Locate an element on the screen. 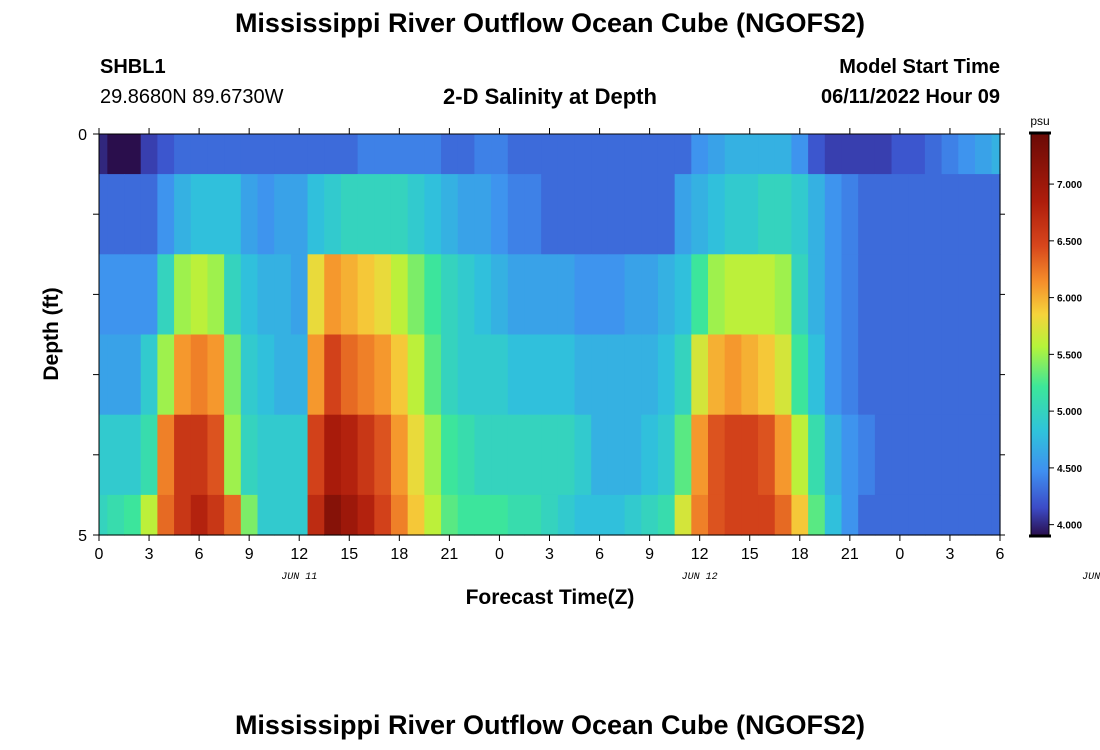 The image size is (1100, 750). station-coords: 29.8680N 89.6730W is located at coordinates (192, 97).